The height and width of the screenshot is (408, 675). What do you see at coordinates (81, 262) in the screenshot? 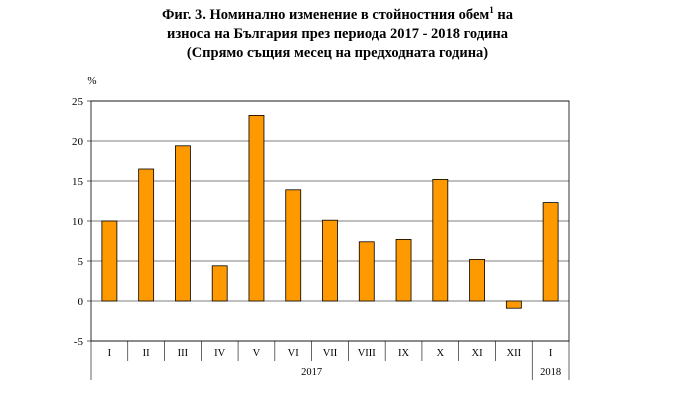
I see `y-tick-label: 5` at bounding box center [81, 262].